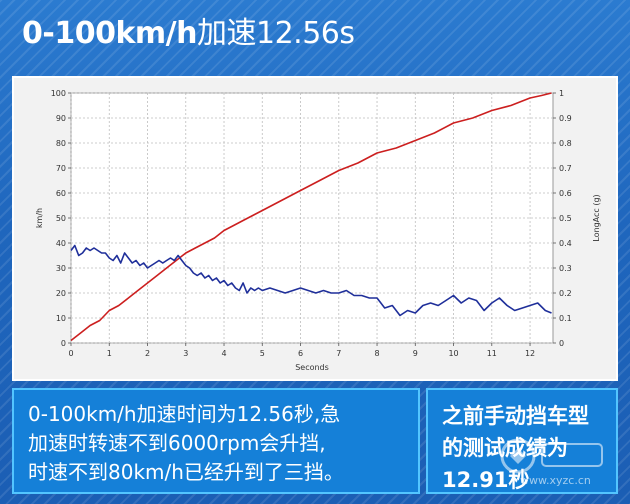  What do you see at coordinates (565, 293) in the screenshot?
I see `y-right-tick-label: 0.2` at bounding box center [565, 293].